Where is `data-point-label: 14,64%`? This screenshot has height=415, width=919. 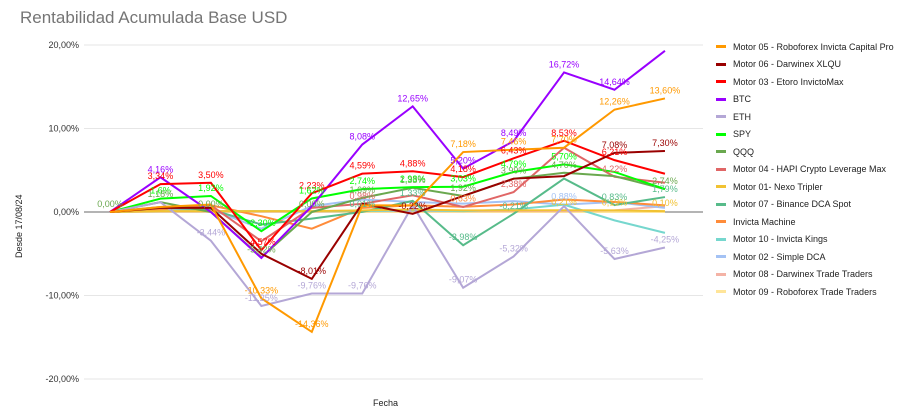
data-point-label: 14,64% is located at coordinates (614, 82).